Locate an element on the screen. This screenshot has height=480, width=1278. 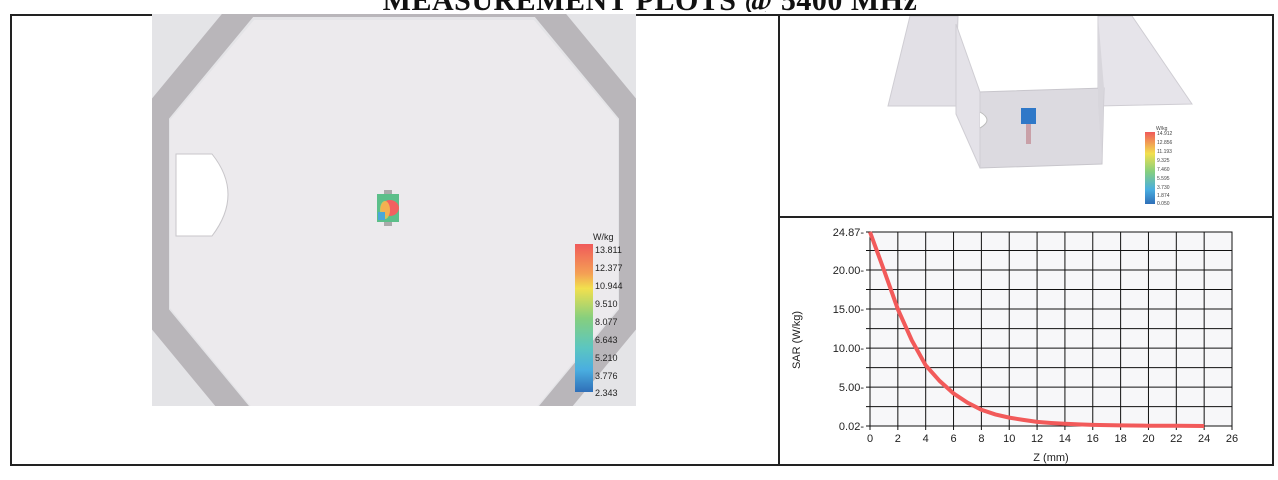
colorbar-left-tick: 12.377 is located at coordinates (609, 268).